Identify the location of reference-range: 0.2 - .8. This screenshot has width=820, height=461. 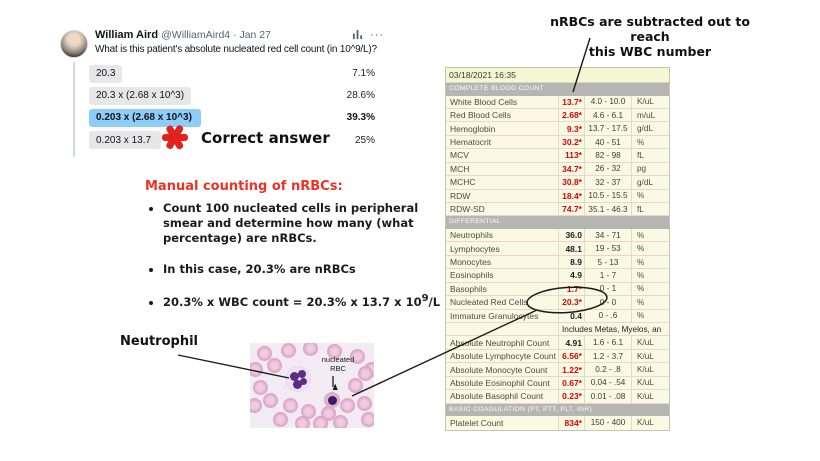
(608, 369).